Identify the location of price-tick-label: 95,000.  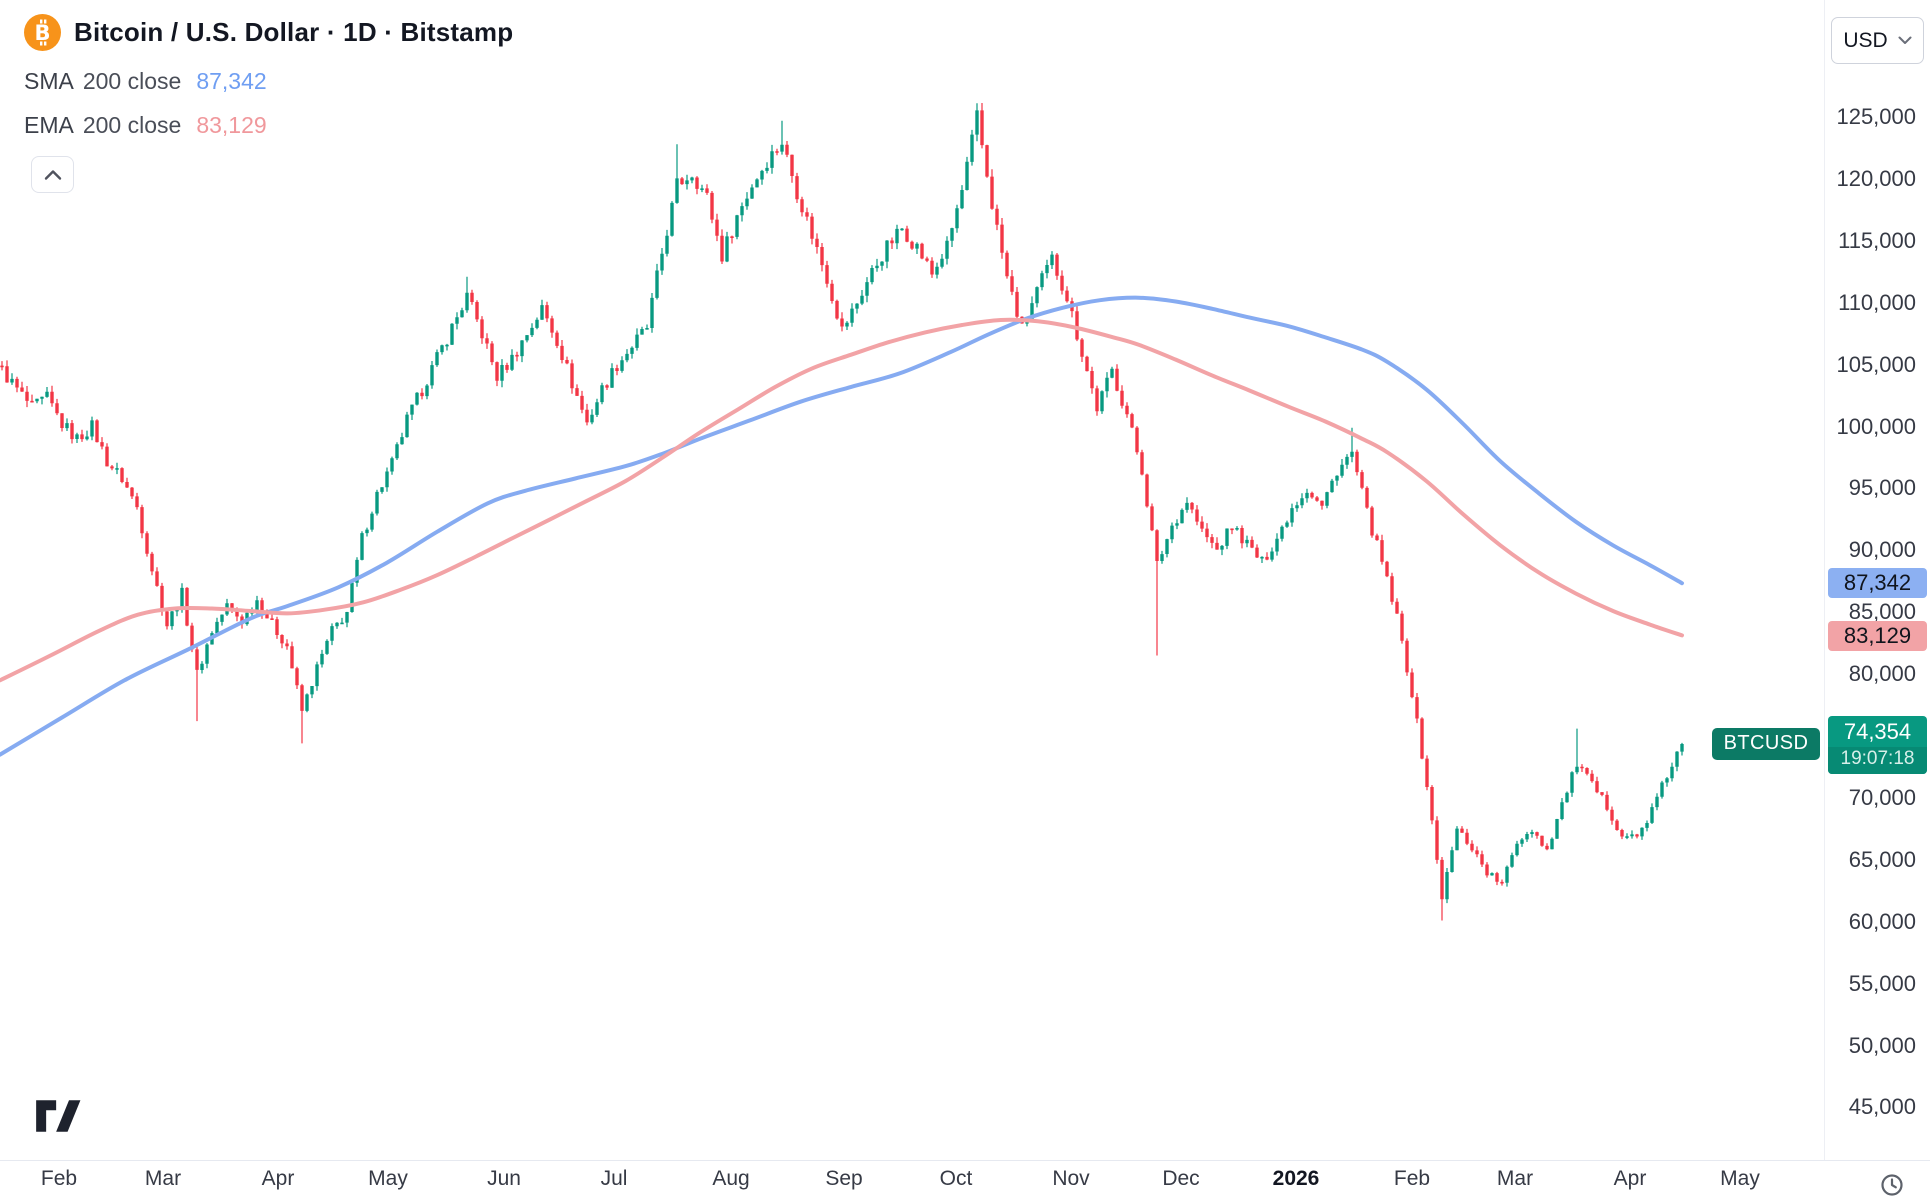
(1882, 488).